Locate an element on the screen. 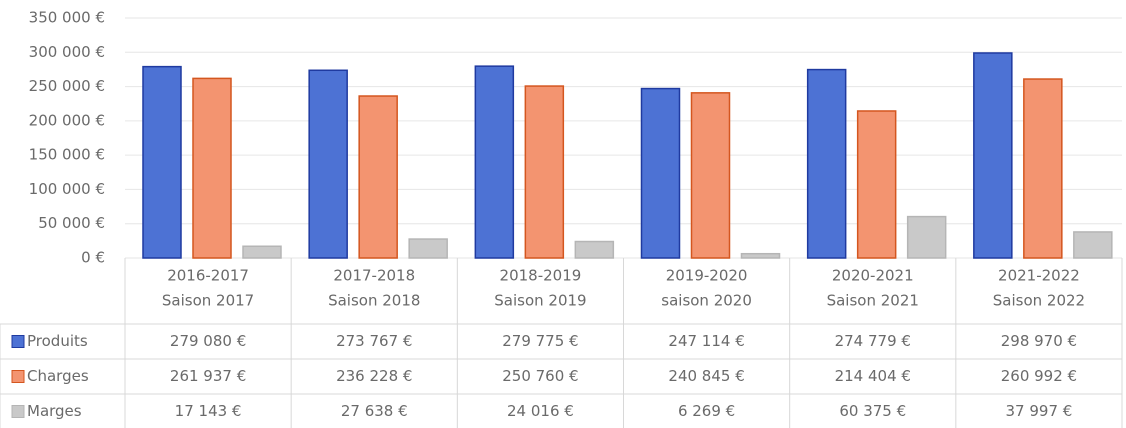 The width and height of the screenshot is (1126, 428). table-value: 298 970 € is located at coordinates (1039, 341).